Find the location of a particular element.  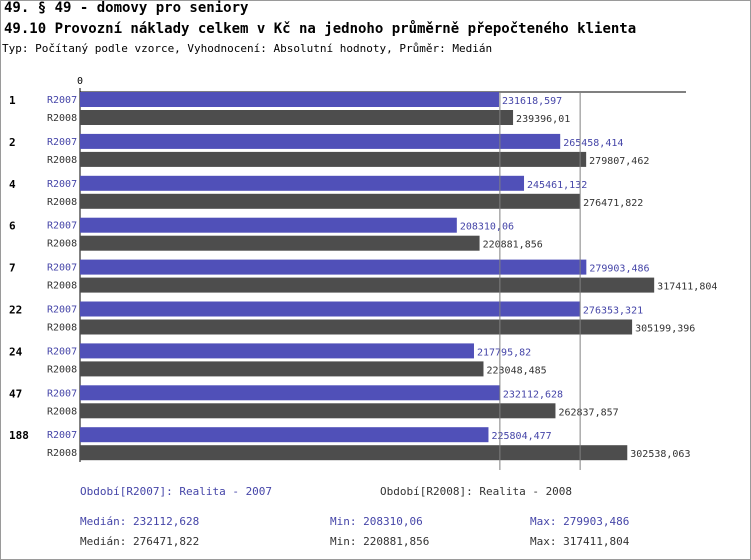

value-label: 225804,477 is located at coordinates (521, 436).